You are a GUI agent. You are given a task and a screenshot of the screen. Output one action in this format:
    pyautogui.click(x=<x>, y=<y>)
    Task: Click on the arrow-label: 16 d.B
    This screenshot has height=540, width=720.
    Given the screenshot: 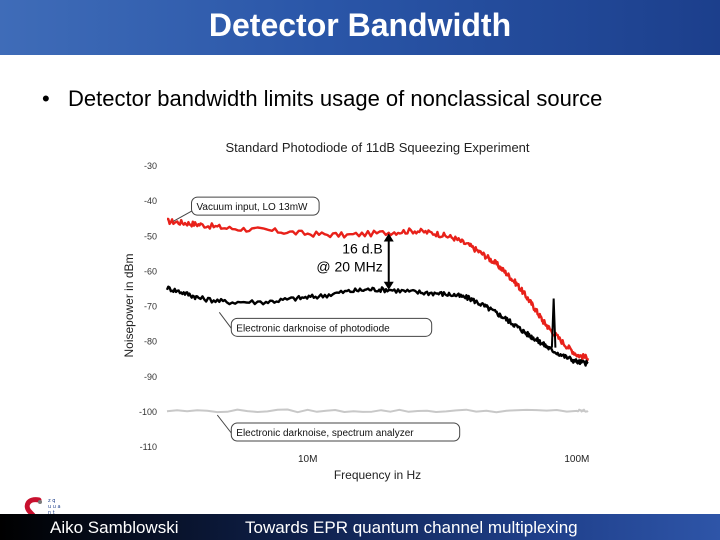 What is the action you would take?
    pyautogui.click(x=362, y=248)
    